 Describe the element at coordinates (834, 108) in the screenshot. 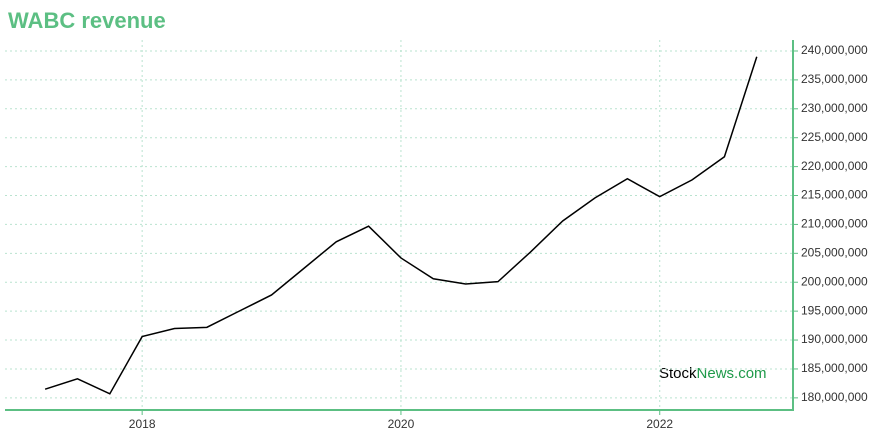

I see `y-tick-label: 230,000,000` at that location.